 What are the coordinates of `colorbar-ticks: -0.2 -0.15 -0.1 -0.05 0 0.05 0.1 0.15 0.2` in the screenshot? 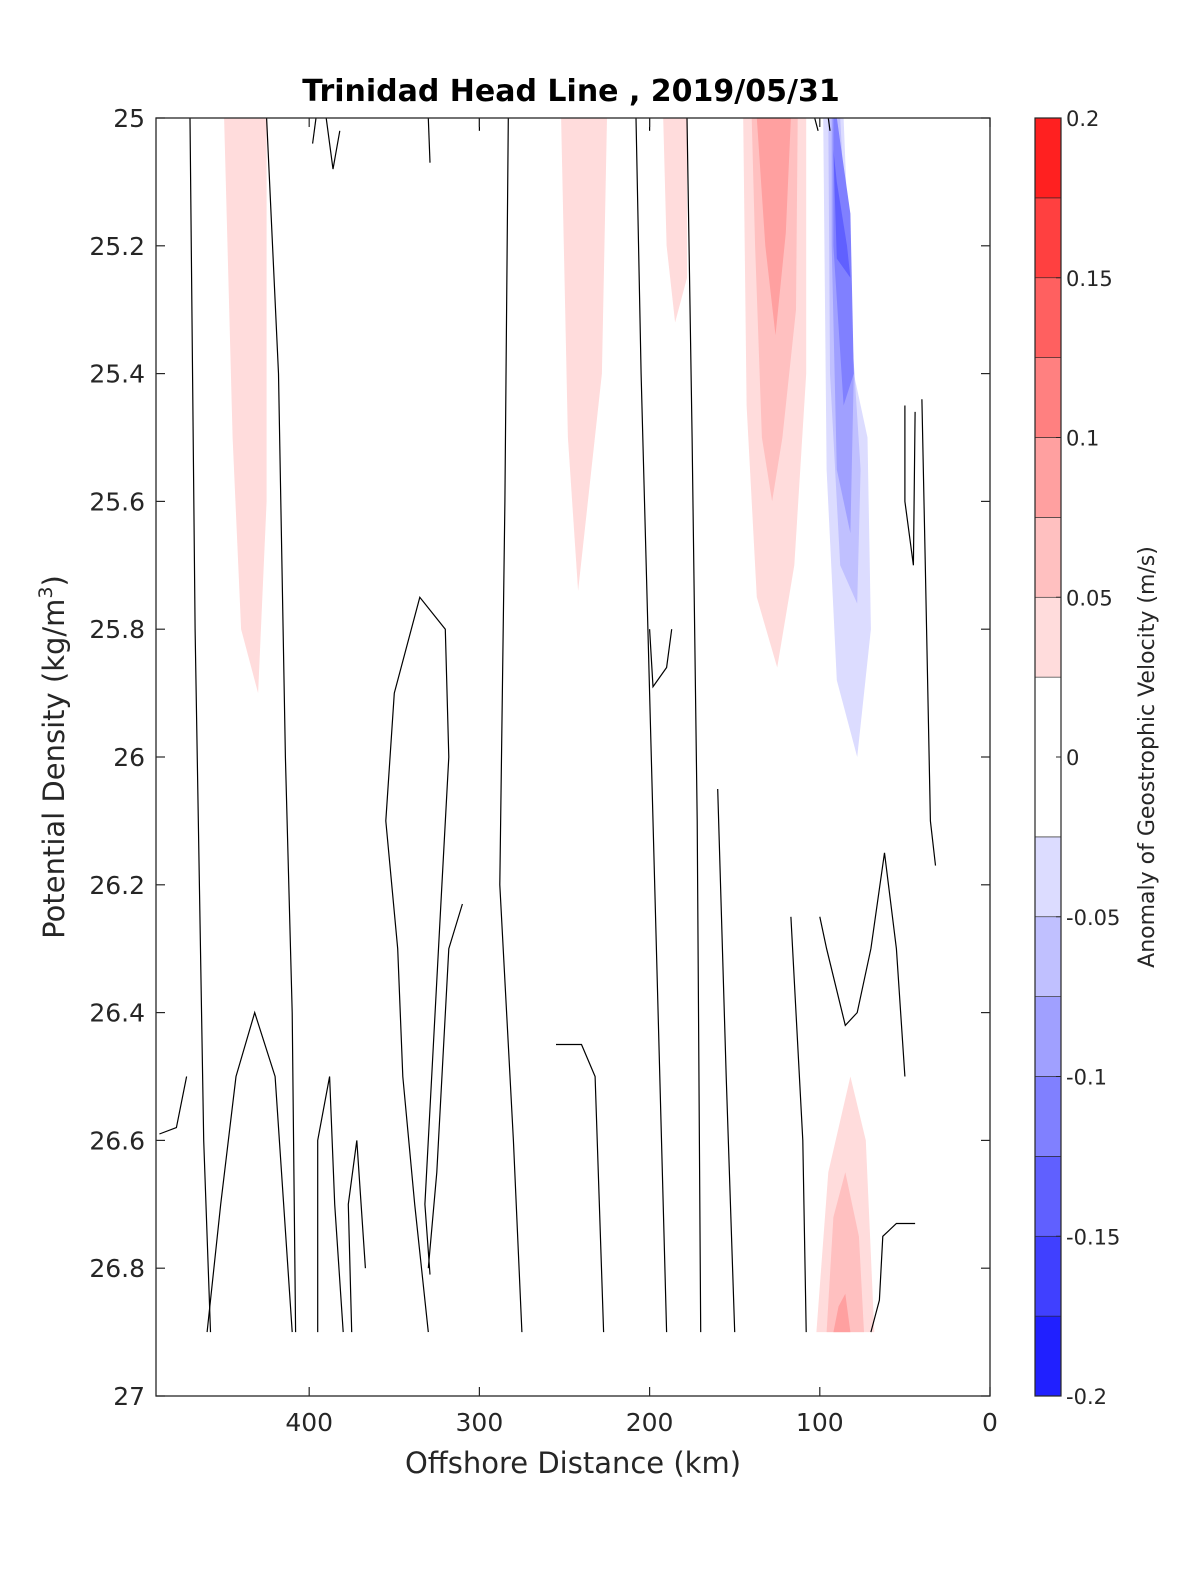 It's located at (1088, 758).